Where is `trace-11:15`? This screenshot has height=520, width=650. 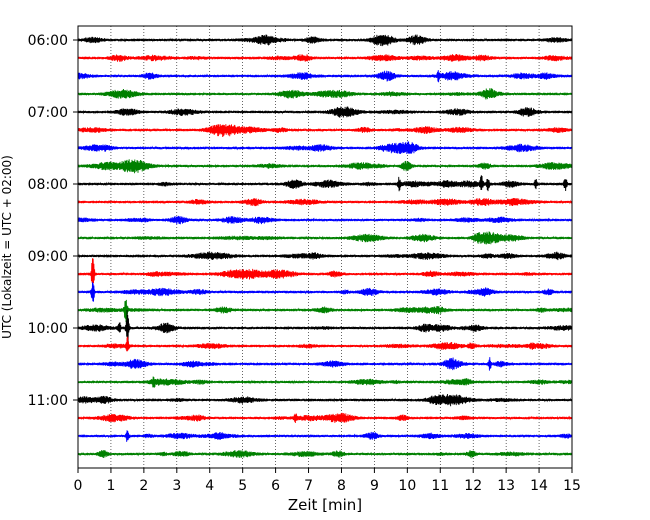
trace-11:15 is located at coordinates (325, 418).